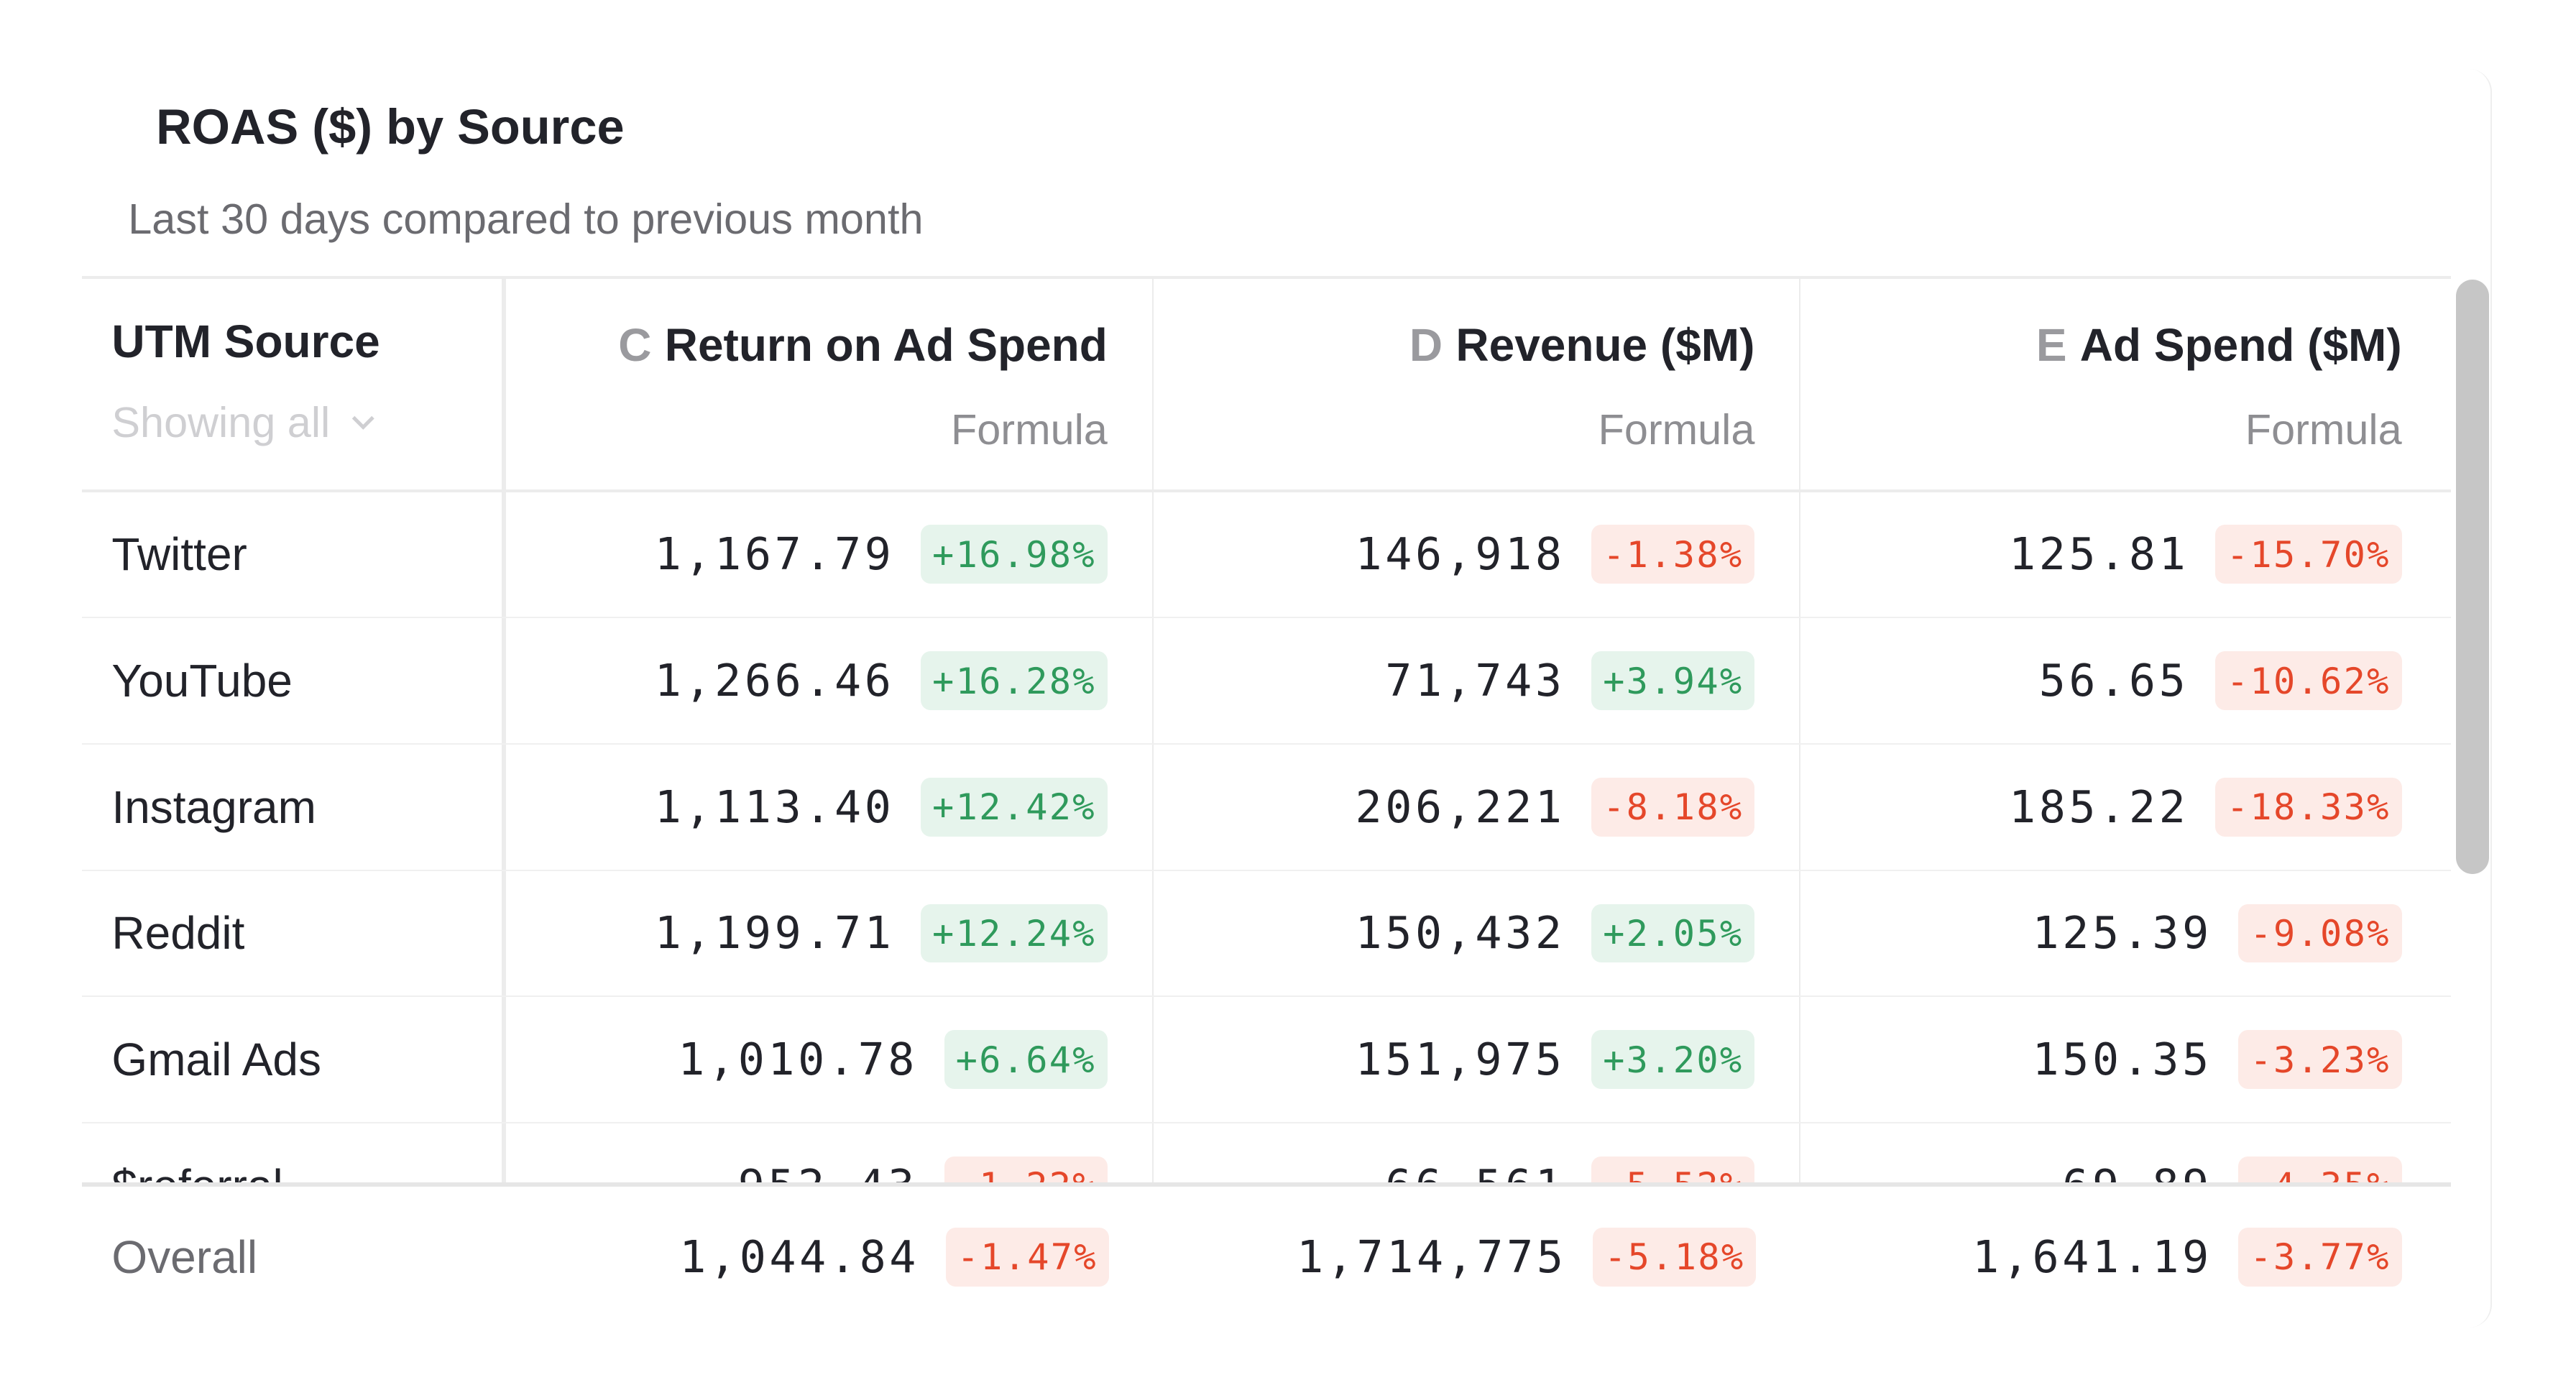  I want to click on value-cell: 146,918 -1.38%, so click(1477, 554).